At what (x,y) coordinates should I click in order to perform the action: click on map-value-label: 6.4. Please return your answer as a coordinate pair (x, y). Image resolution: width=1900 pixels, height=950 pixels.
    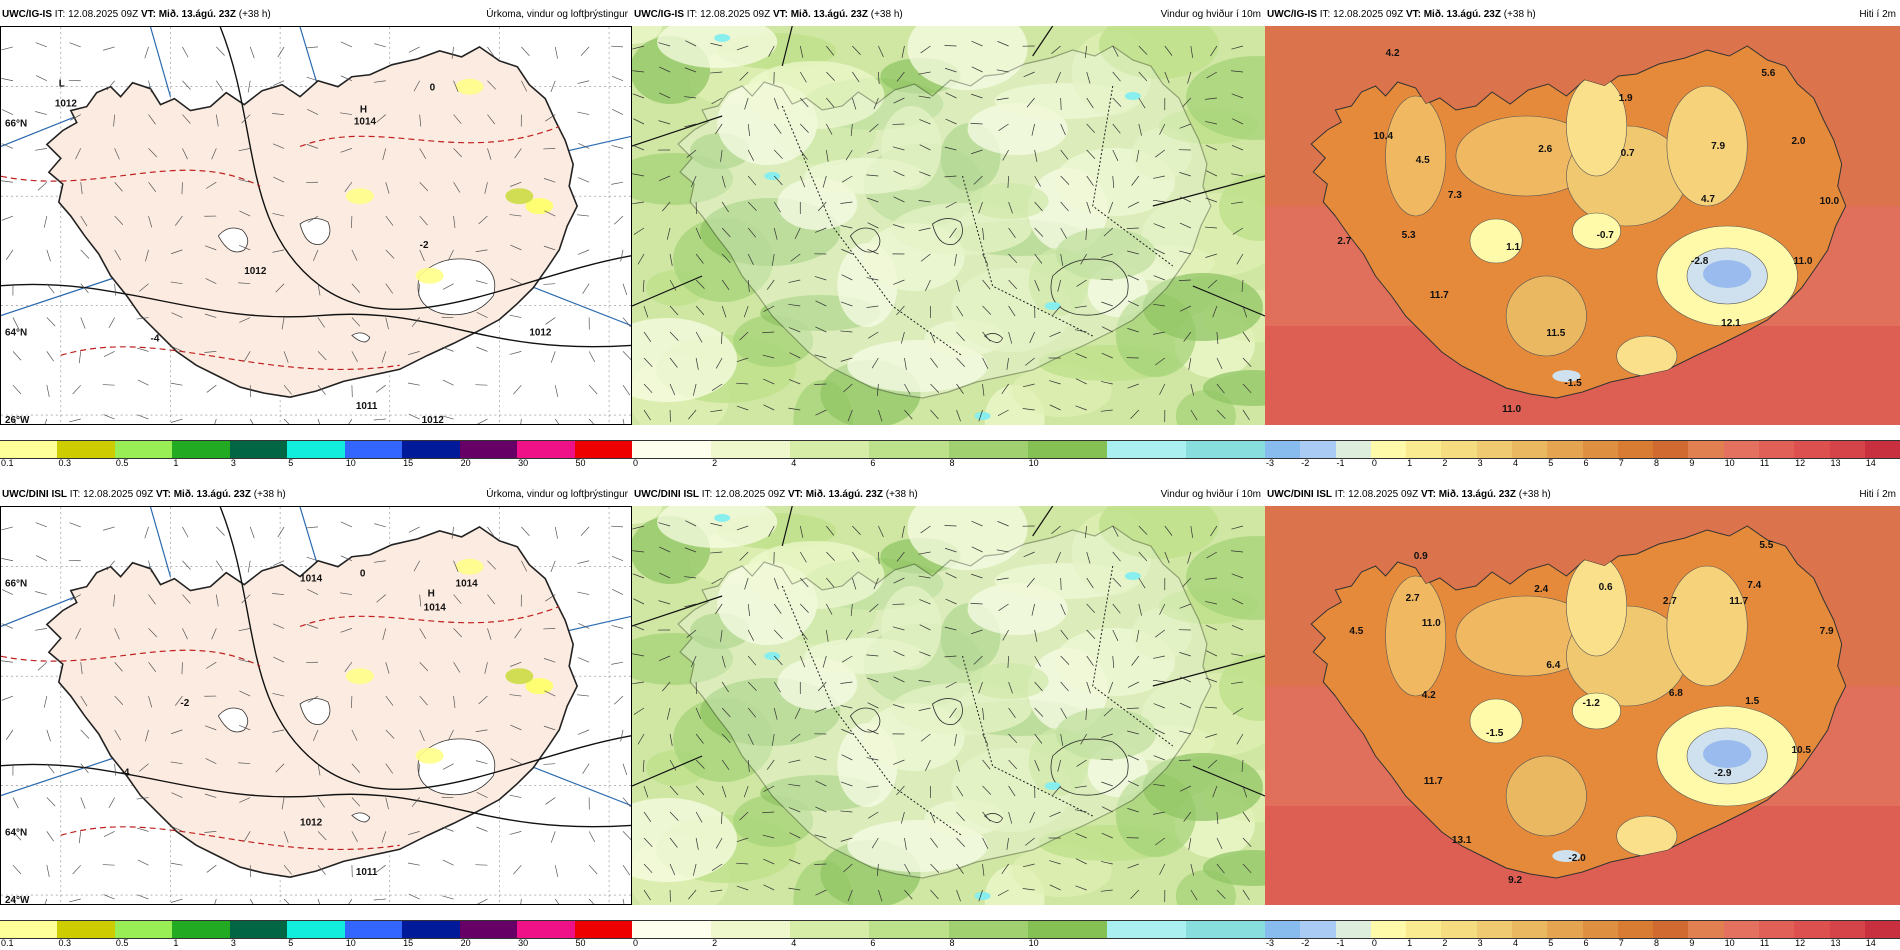
    Looking at the image, I should click on (1553, 665).